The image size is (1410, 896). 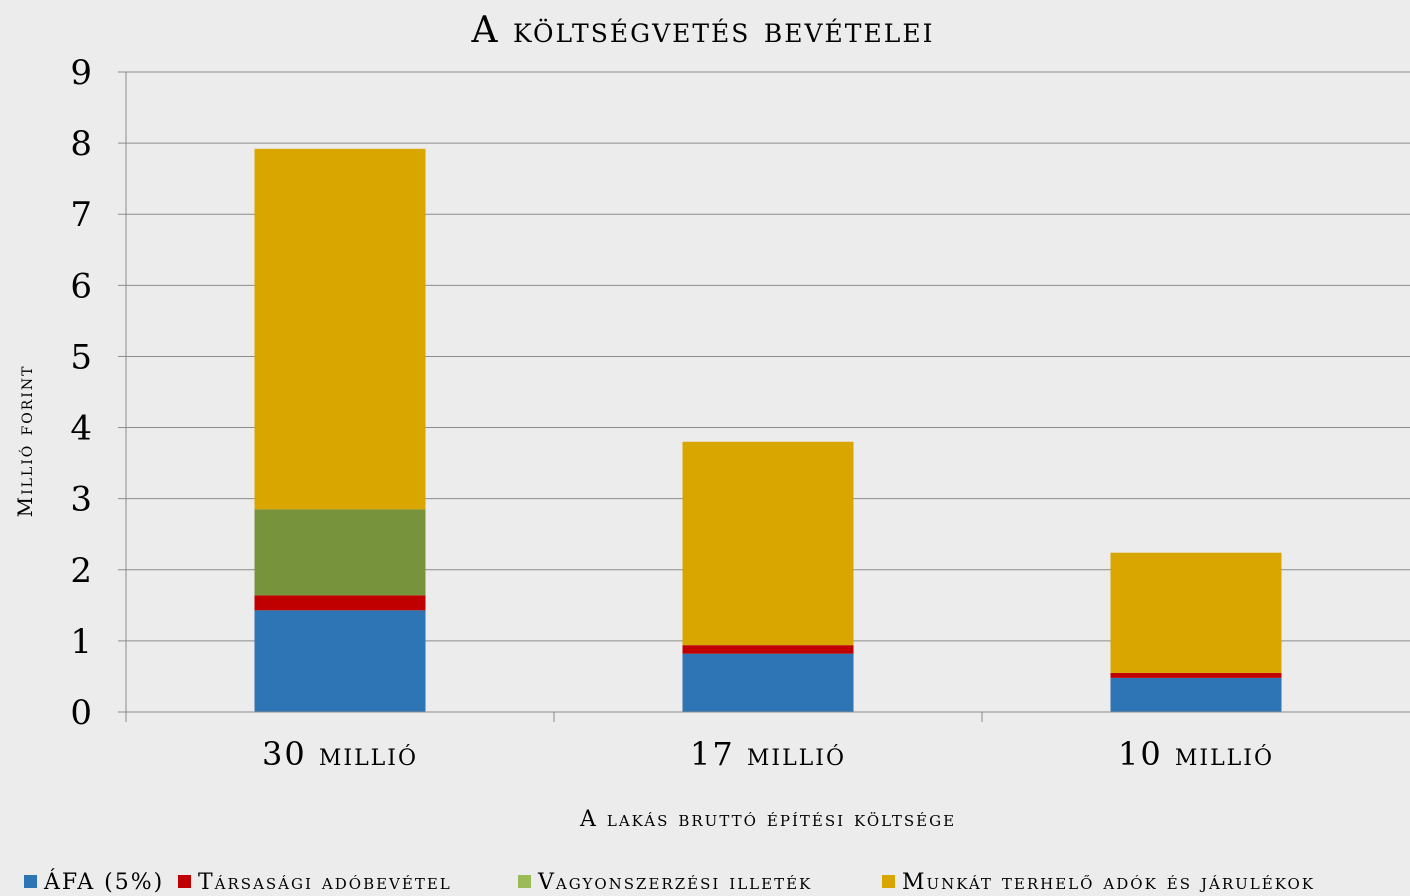 What do you see at coordinates (81, 144) in the screenshot?
I see `y-tick-label: 8` at bounding box center [81, 144].